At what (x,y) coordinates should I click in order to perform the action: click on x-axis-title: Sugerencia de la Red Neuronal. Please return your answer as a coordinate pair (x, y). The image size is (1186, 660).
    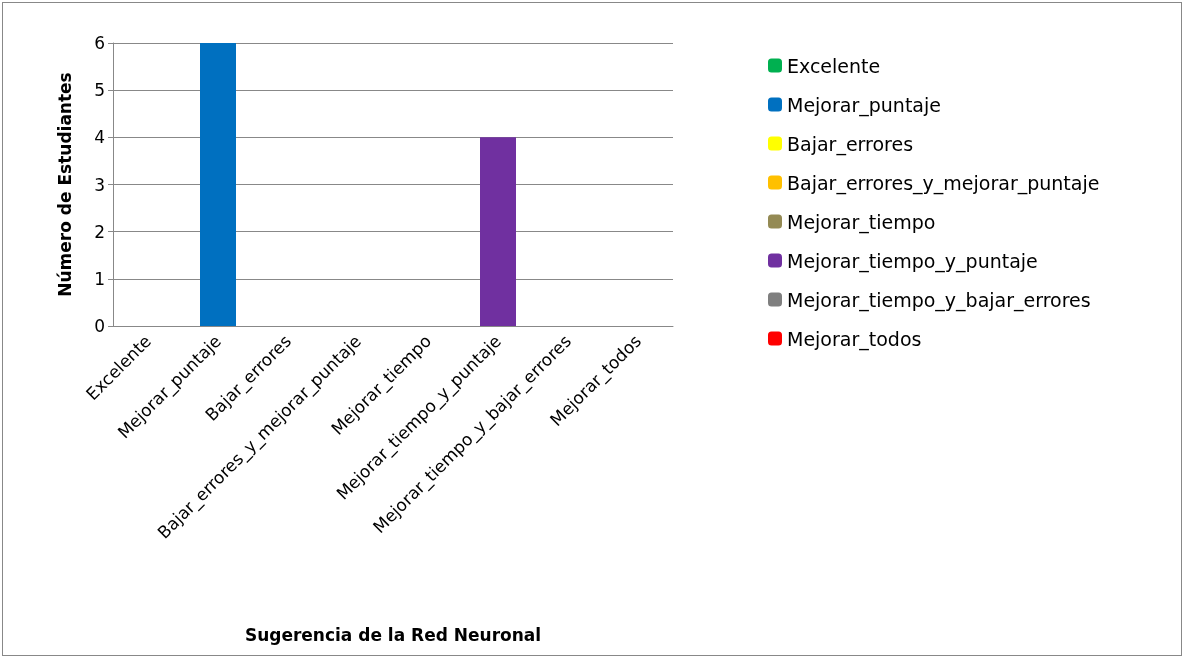
    Looking at the image, I should click on (393, 634).